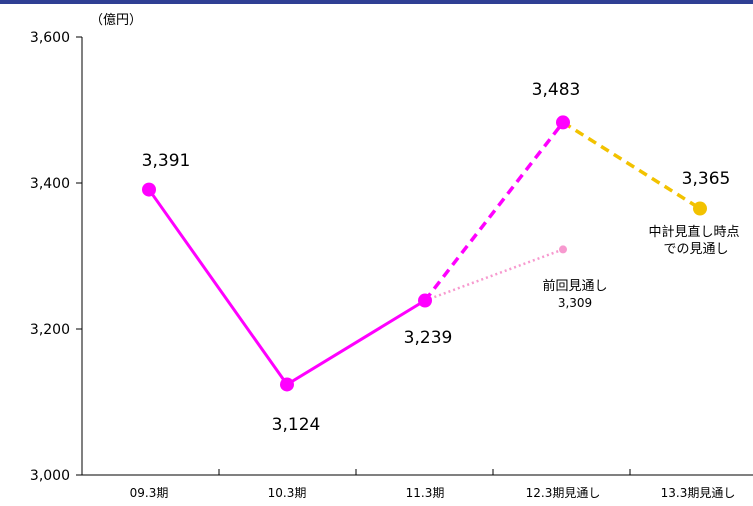  What do you see at coordinates (693, 232) in the screenshot?
I see `midterm-note-line1: 中計見直し時点` at bounding box center [693, 232].